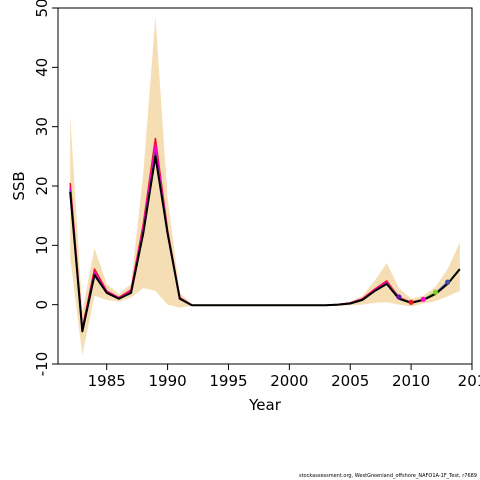 The height and width of the screenshot is (480, 480). What do you see at coordinates (423, 292) in the screenshot?
I see `marker-layer` at bounding box center [423, 292].